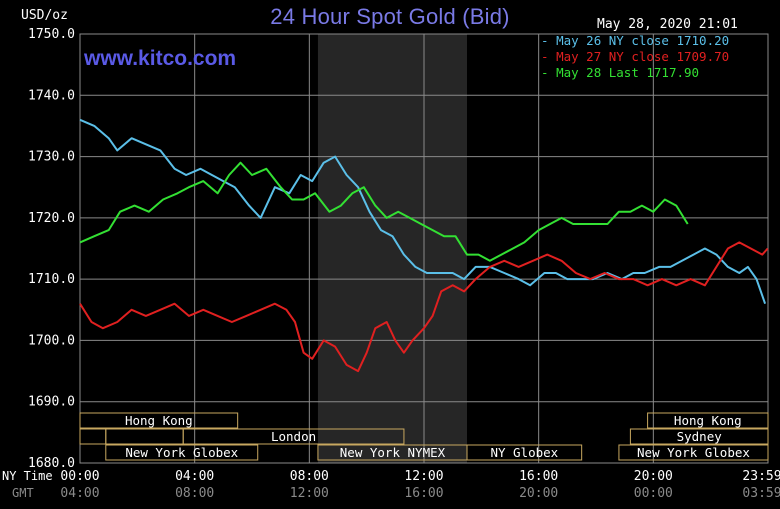 This screenshot has width=780, height=509. I want to click on timestamp: May 28, 2020 21:01, so click(667, 24).